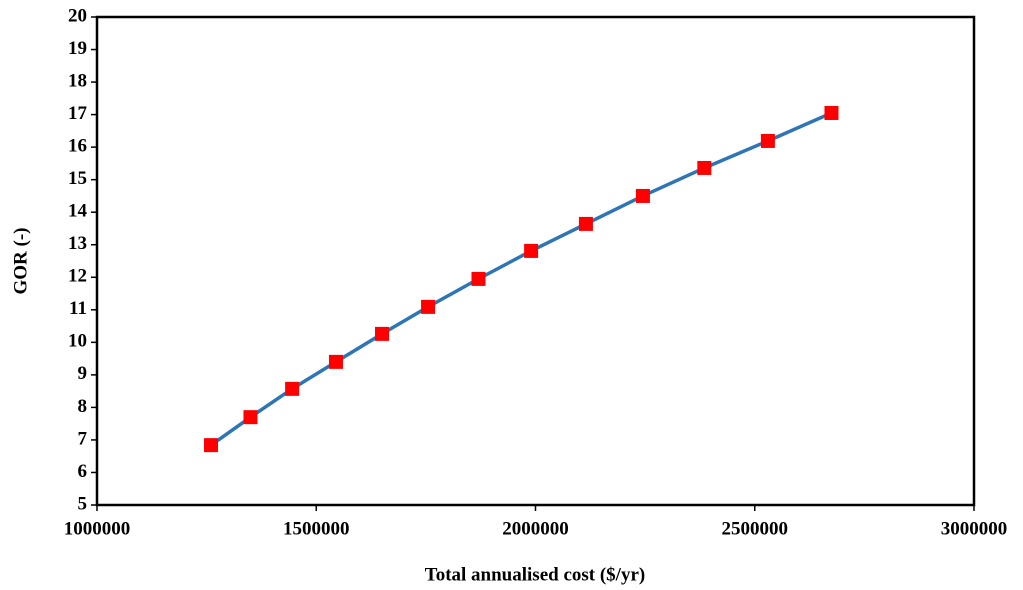  Describe the element at coordinates (83, 406) in the screenshot. I see `y-tick-label: 8` at that location.